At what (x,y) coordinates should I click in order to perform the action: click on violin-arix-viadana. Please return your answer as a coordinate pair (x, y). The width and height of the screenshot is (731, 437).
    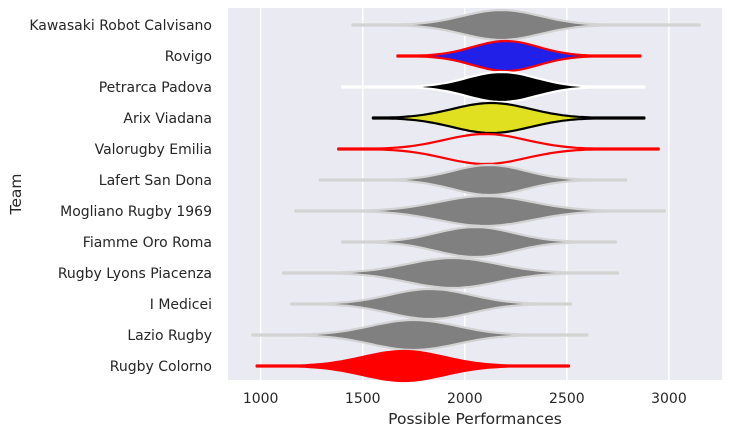
    Looking at the image, I should click on (508, 118).